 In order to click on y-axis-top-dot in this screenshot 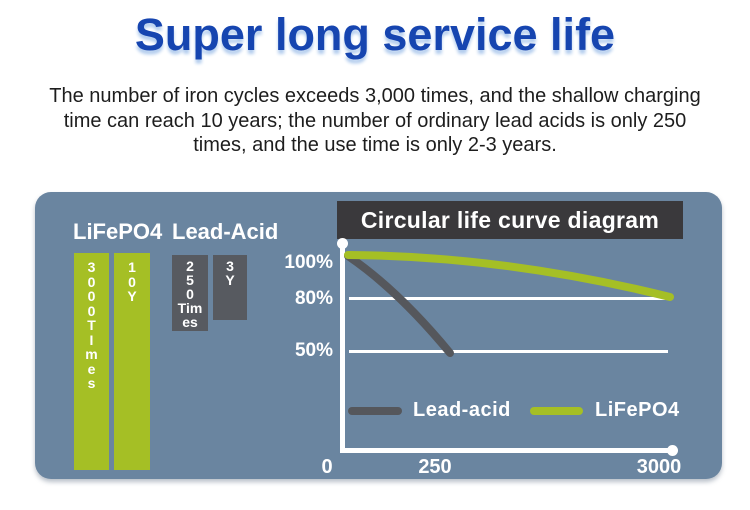, I will do `click(342, 243)`.